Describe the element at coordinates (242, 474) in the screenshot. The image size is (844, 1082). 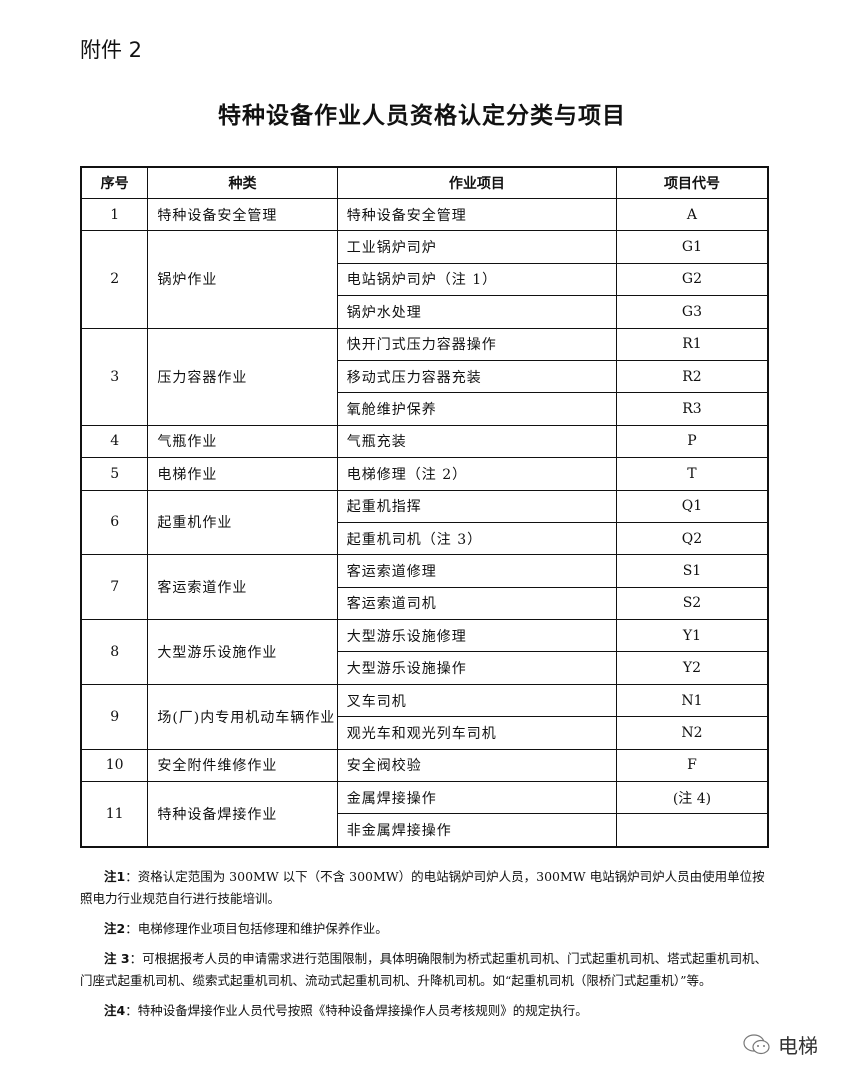
I see `row-category: 电梯作业` at that location.